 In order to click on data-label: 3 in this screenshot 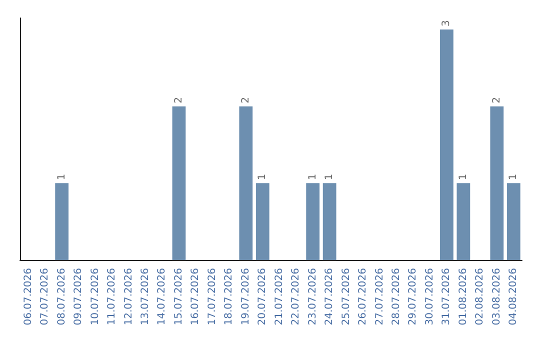, I will do `click(446, 23)`.